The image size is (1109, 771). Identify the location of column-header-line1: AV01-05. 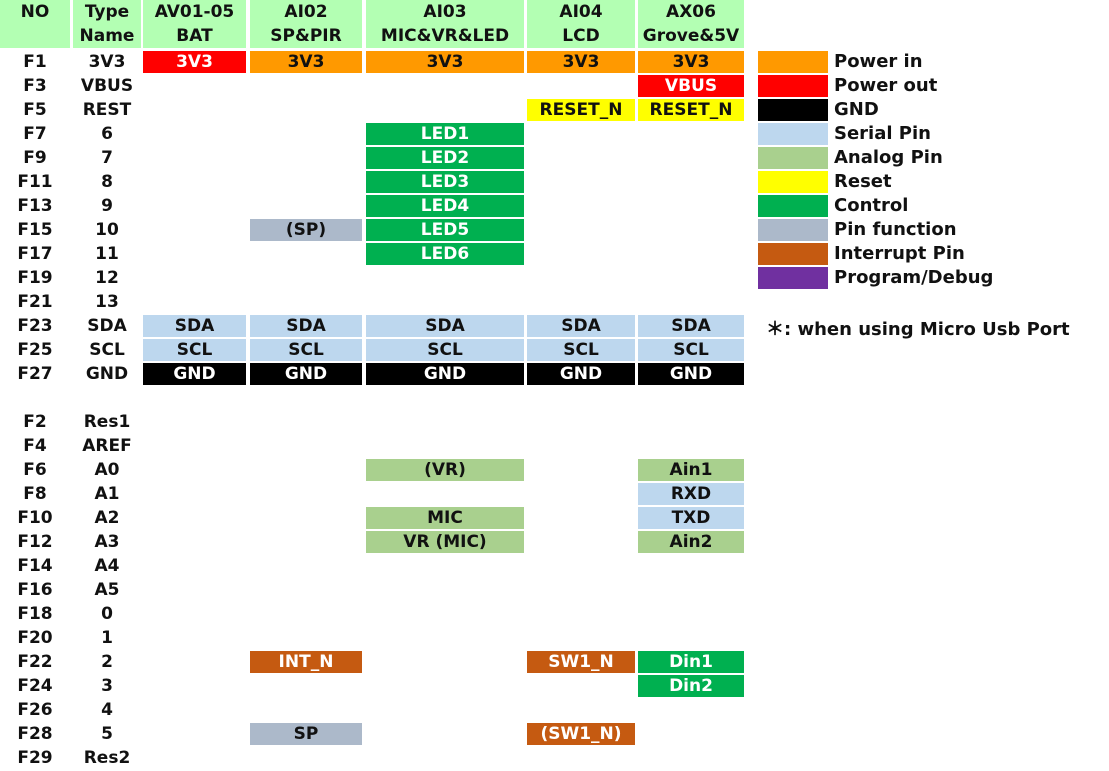
(194, 12).